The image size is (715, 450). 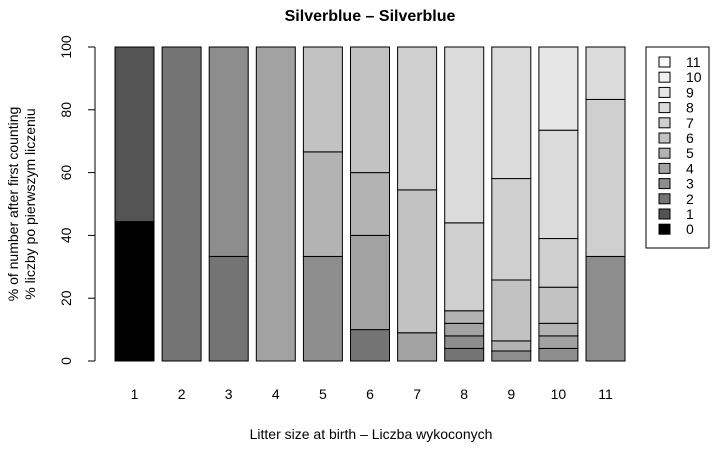 I want to click on legend-label: 2, so click(x=690, y=199).